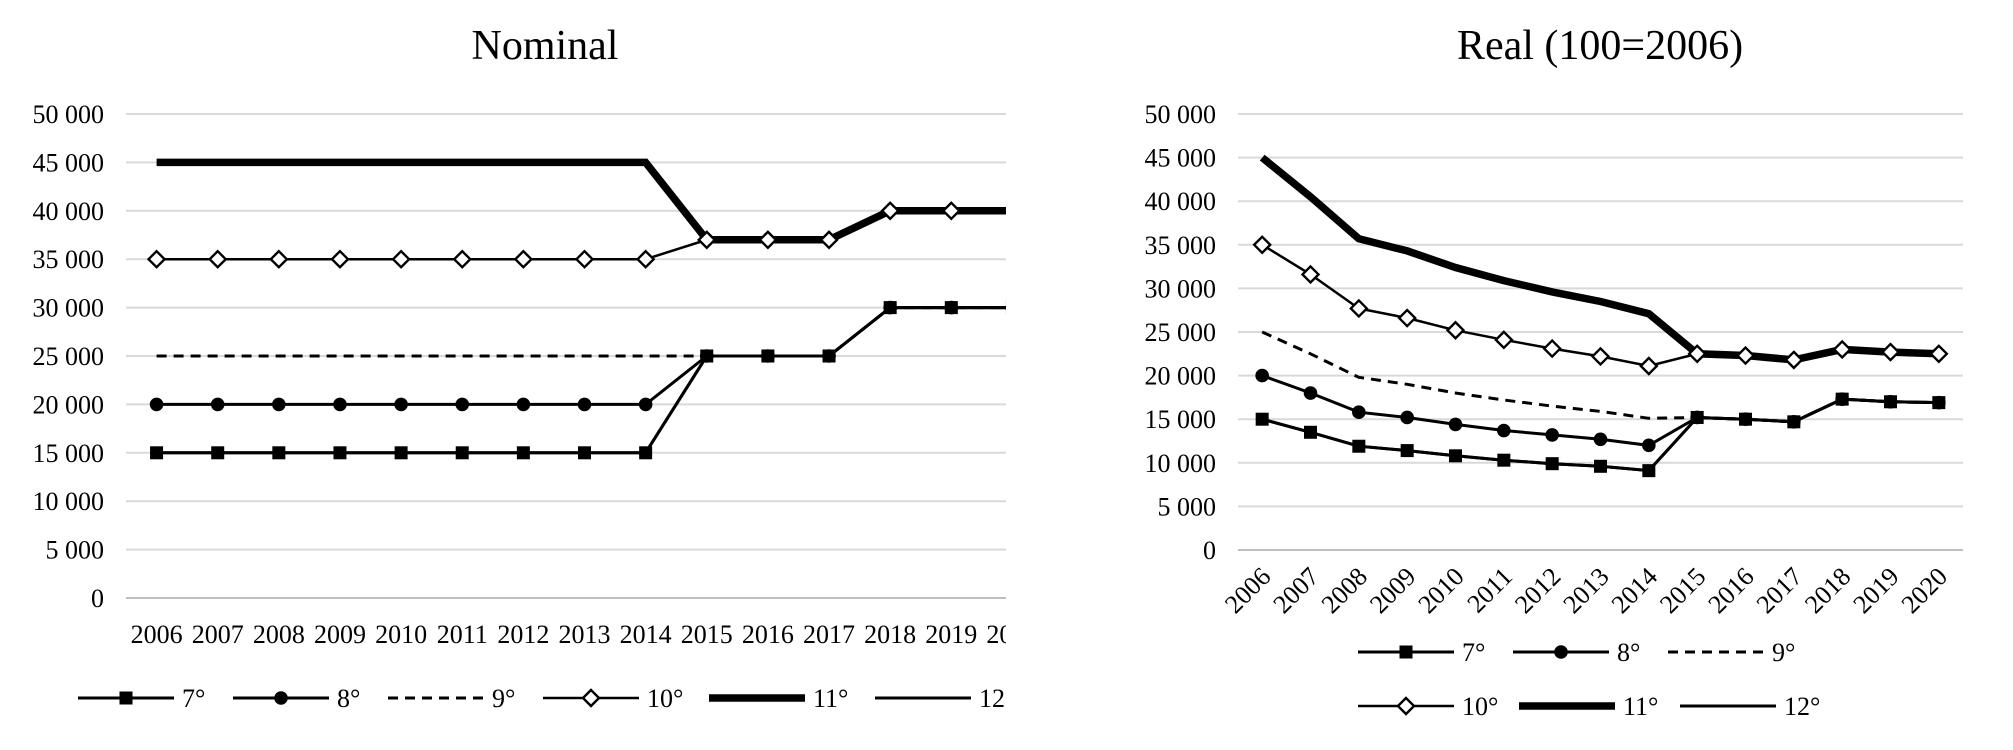 This screenshot has height=750, width=2013. I want to click on x-tick-label: 2016, so click(1730, 590).